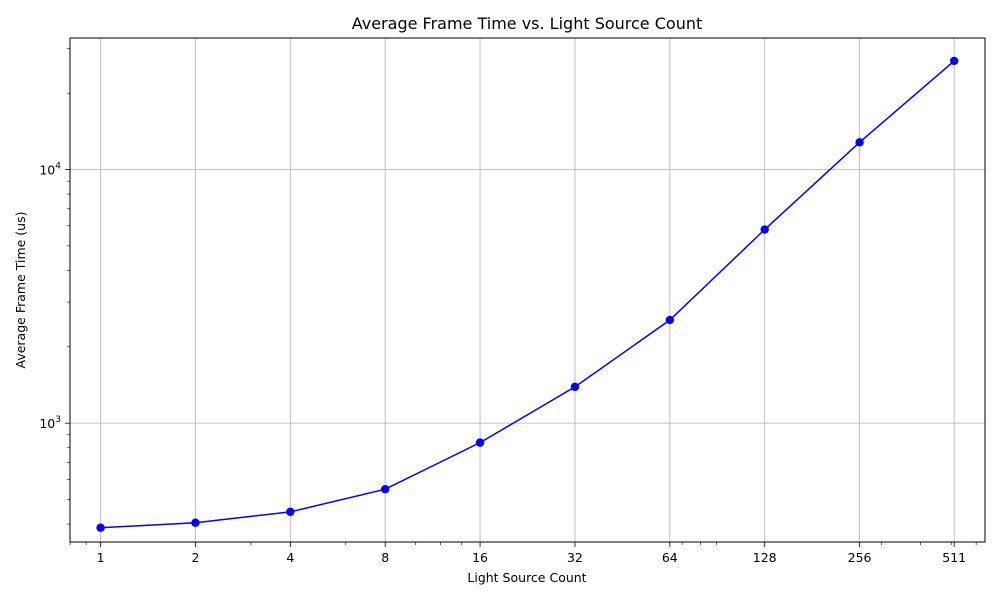 The height and width of the screenshot is (600, 1000). Describe the element at coordinates (480, 557) in the screenshot. I see `x-tick-label: 16` at that location.